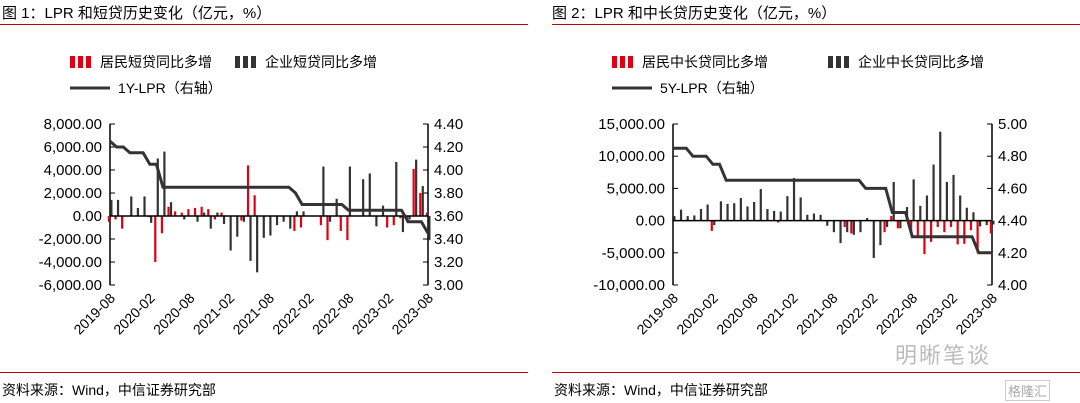  Describe the element at coordinates (705, 62) in the screenshot. I see `legend-label-0: 居民中长贷同比多增` at that location.